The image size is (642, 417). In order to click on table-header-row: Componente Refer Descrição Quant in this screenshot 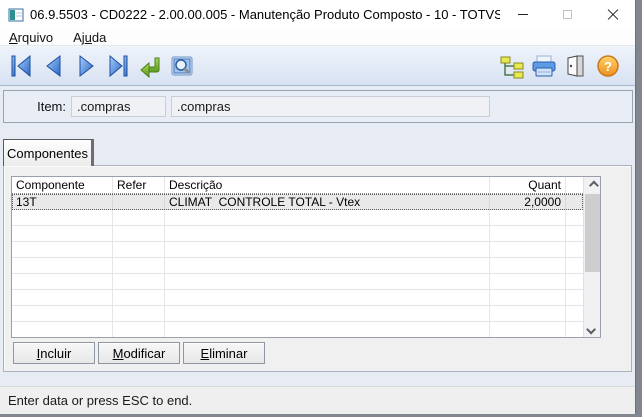, I will do `click(297, 185)`.